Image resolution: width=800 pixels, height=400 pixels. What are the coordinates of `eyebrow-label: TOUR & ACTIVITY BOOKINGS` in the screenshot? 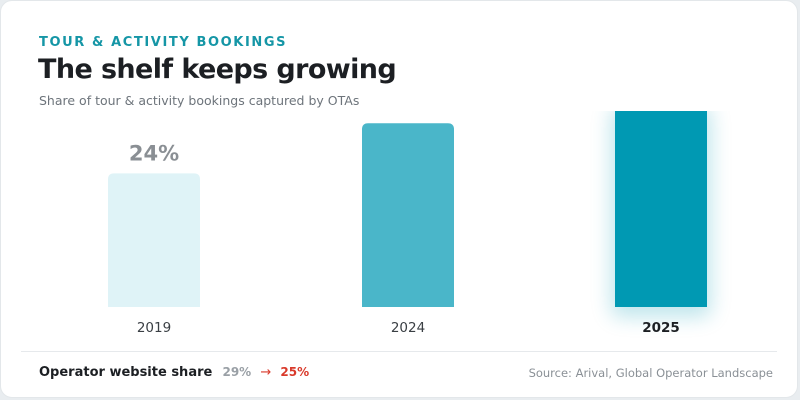 It's located at (163, 42).